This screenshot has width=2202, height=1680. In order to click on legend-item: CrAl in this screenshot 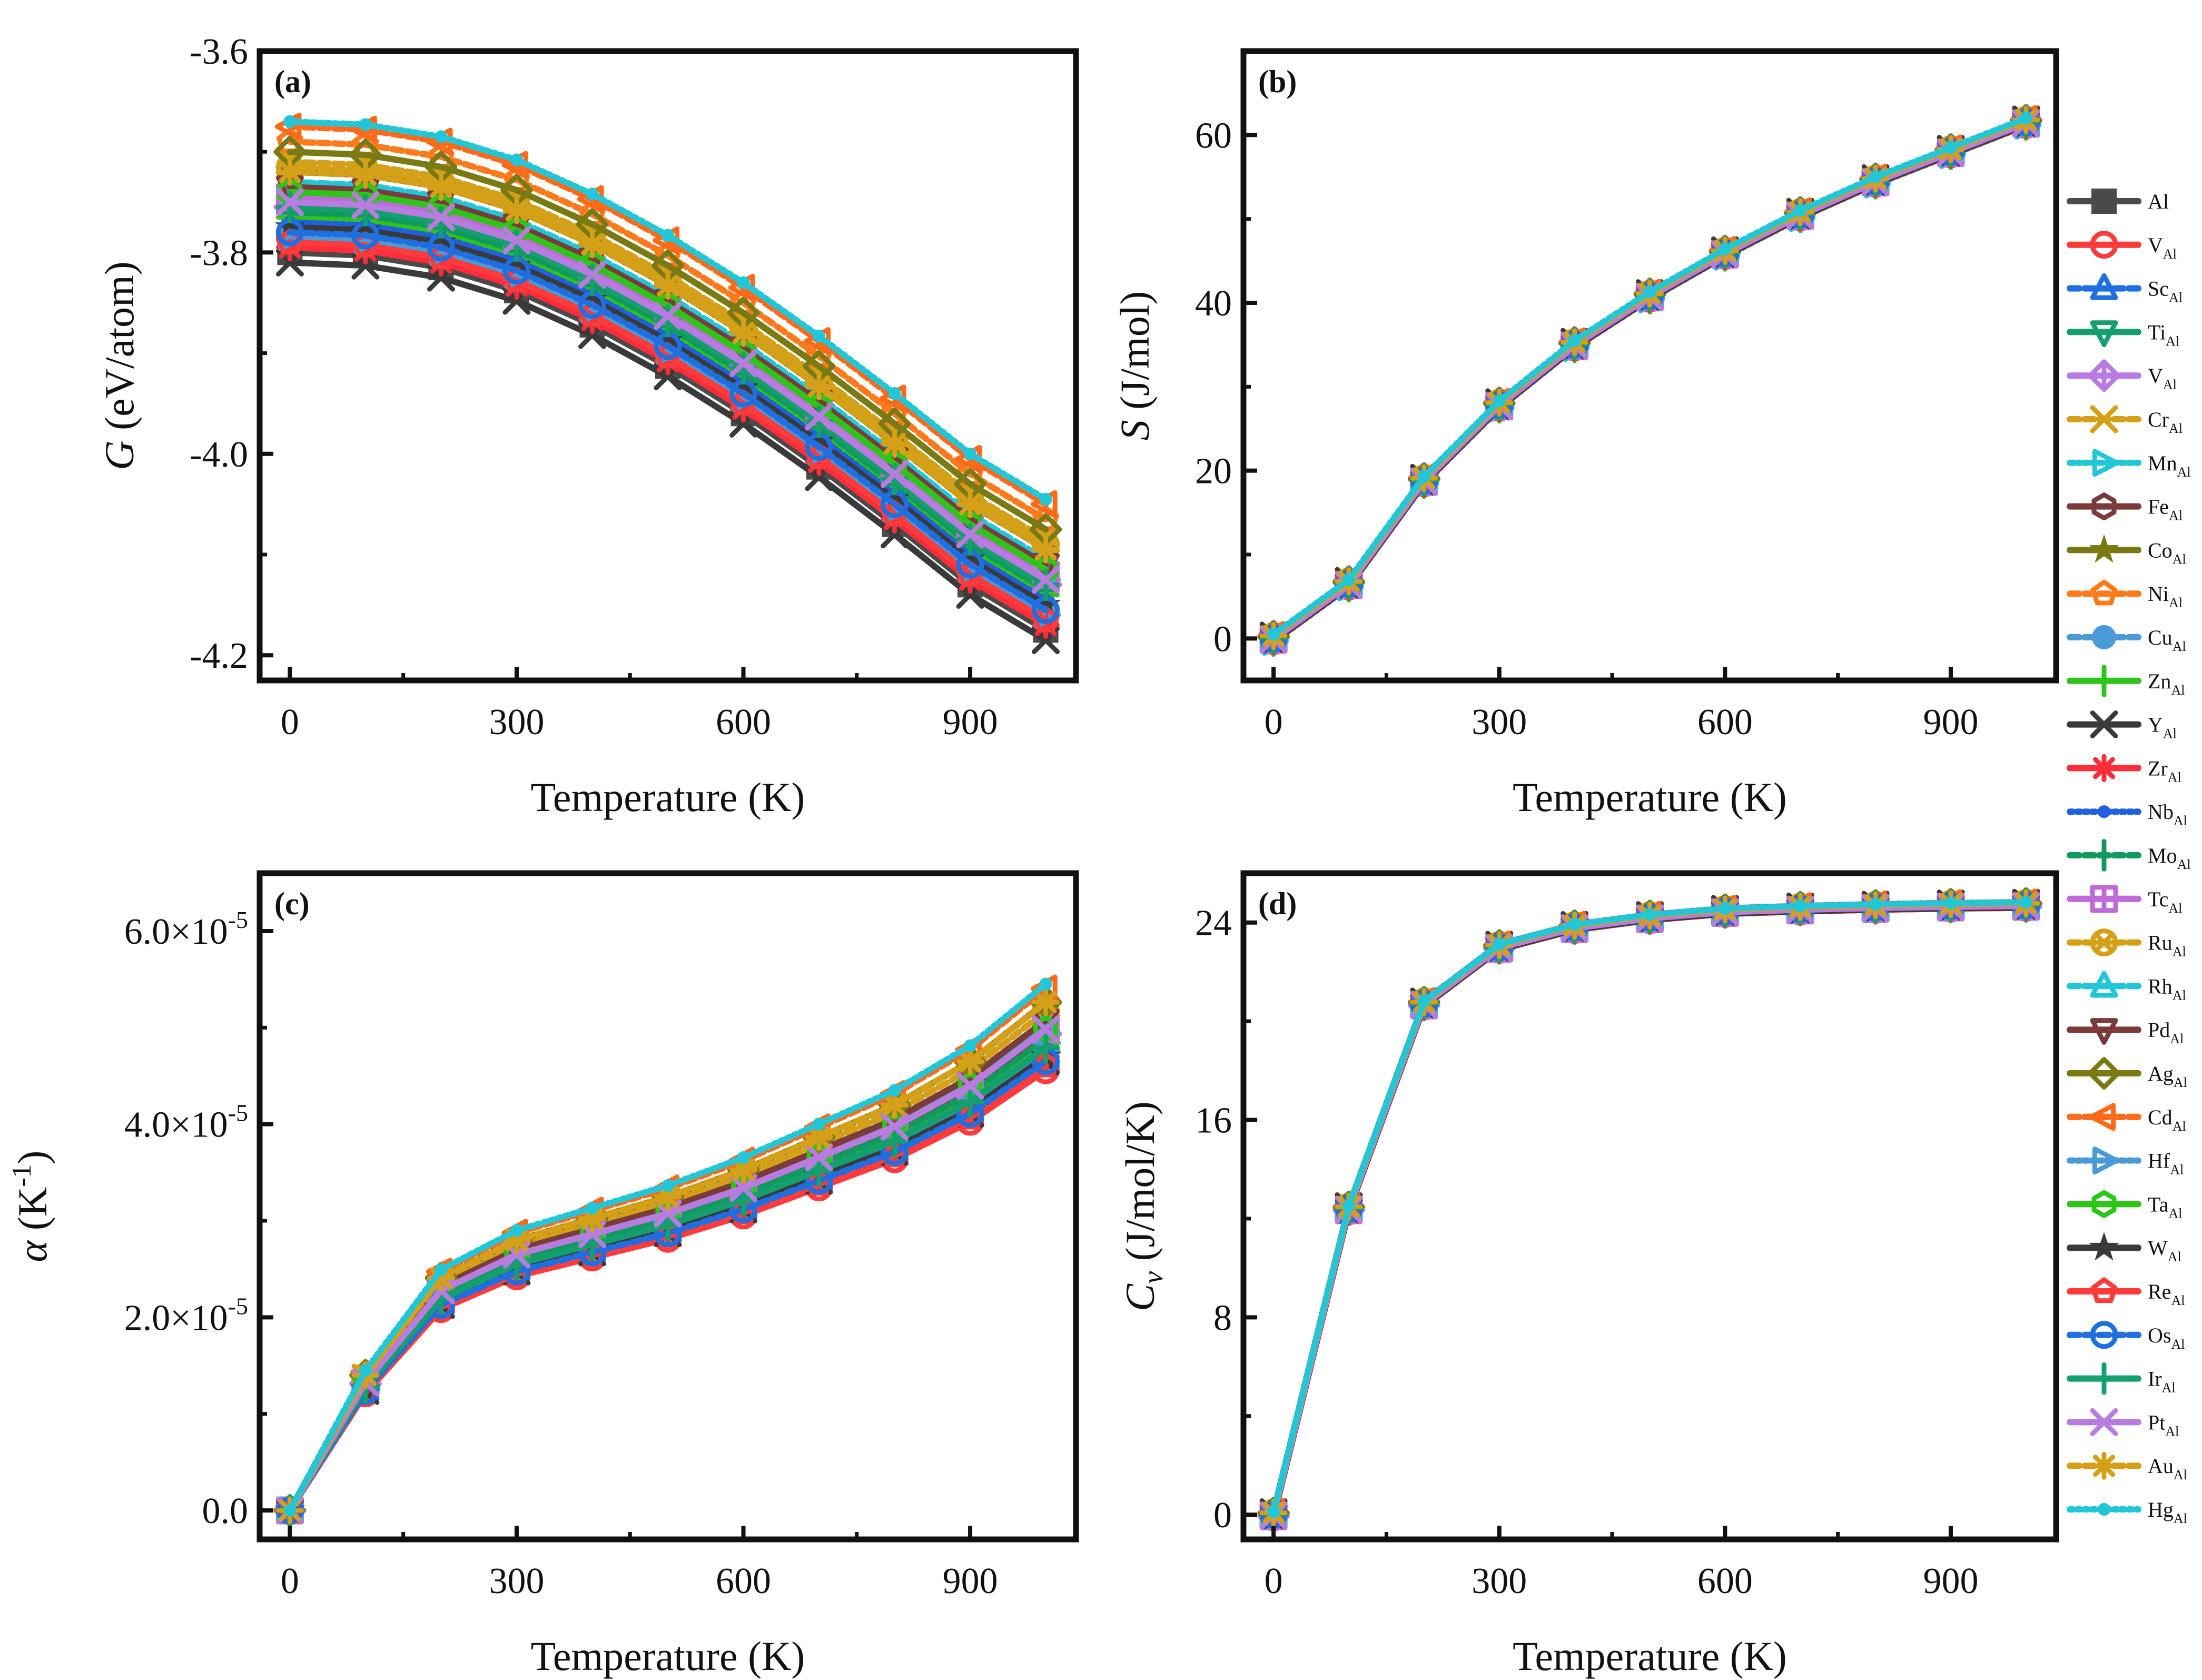, I will do `click(2125, 420)`.